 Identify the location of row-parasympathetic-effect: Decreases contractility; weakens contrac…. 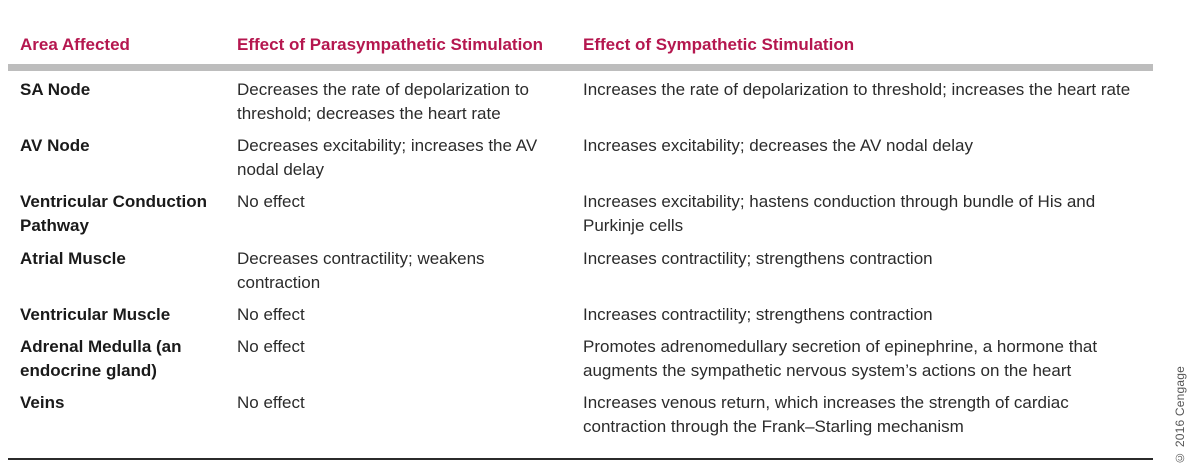
(361, 270).